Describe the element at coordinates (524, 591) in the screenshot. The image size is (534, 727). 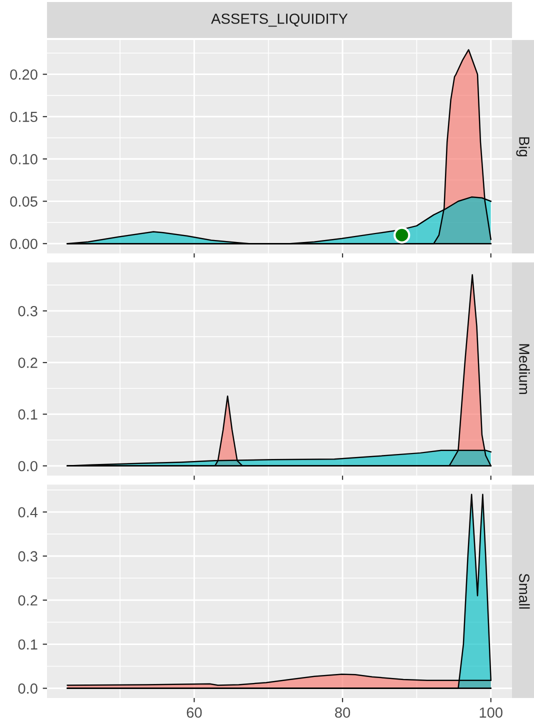
I see `text: Small` at that location.